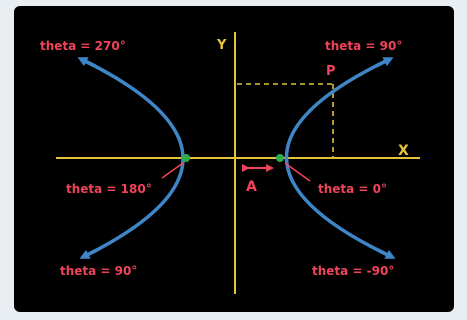 Image resolution: width=467 pixels, height=320 pixels. I want to click on theta-right-vertex-label: theta = 0°, so click(352, 189).